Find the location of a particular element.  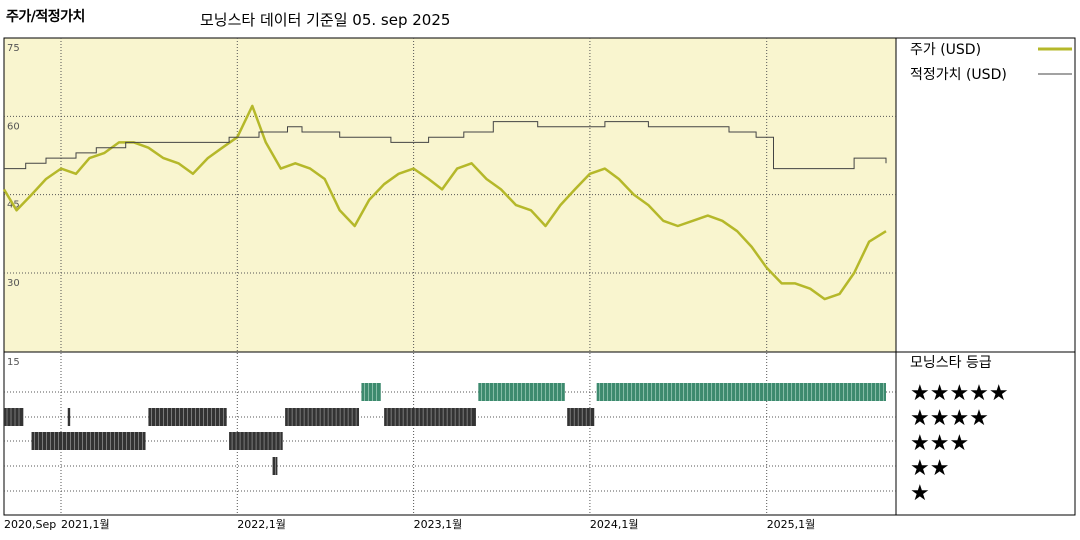

rating-y-label: 15 is located at coordinates (13, 362).